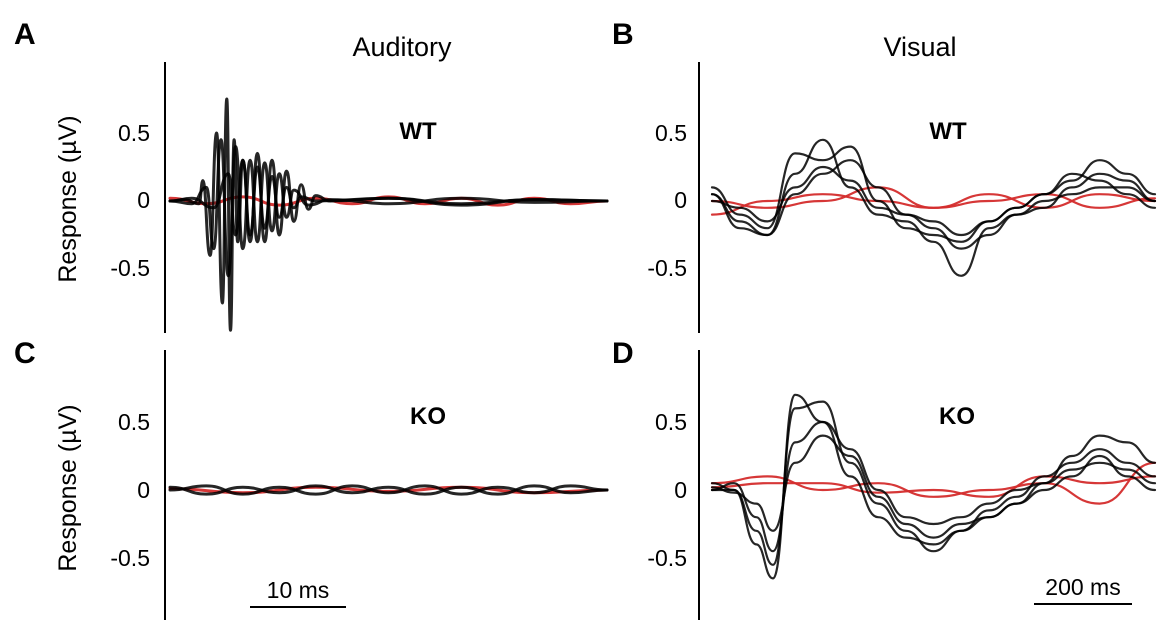 Image resolution: width=1161 pixels, height=623 pixels. What do you see at coordinates (68, 198) in the screenshot?
I see `y-axis-label-top: Response (µV)` at bounding box center [68, 198].